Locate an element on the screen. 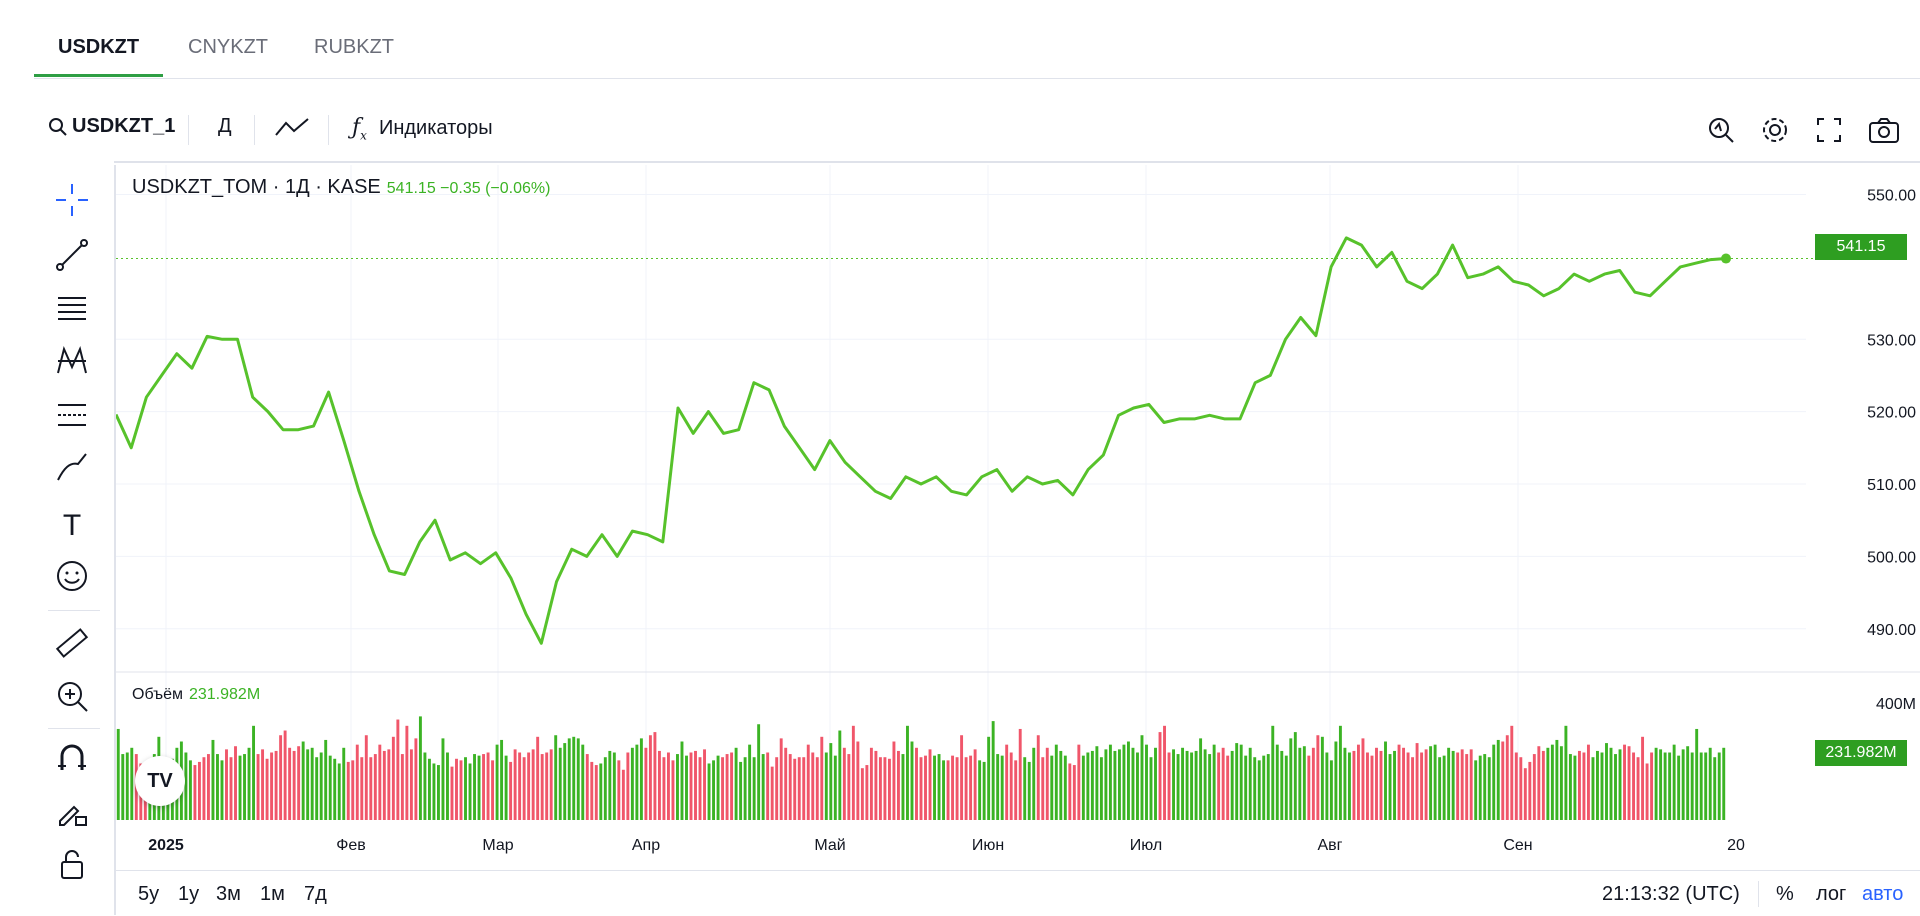 This screenshot has height=916, width=1920. symbol-search-button: USDKZT_1 is located at coordinates (111, 126).